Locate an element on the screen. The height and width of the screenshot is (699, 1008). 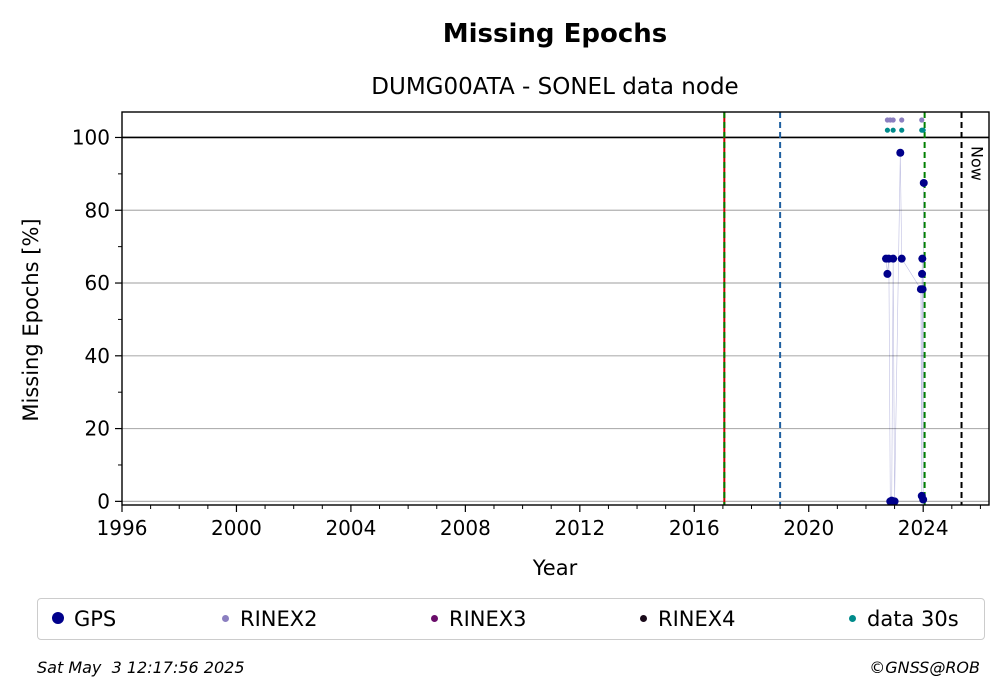
chart-title: Missing Epochs is located at coordinates (555, 34).